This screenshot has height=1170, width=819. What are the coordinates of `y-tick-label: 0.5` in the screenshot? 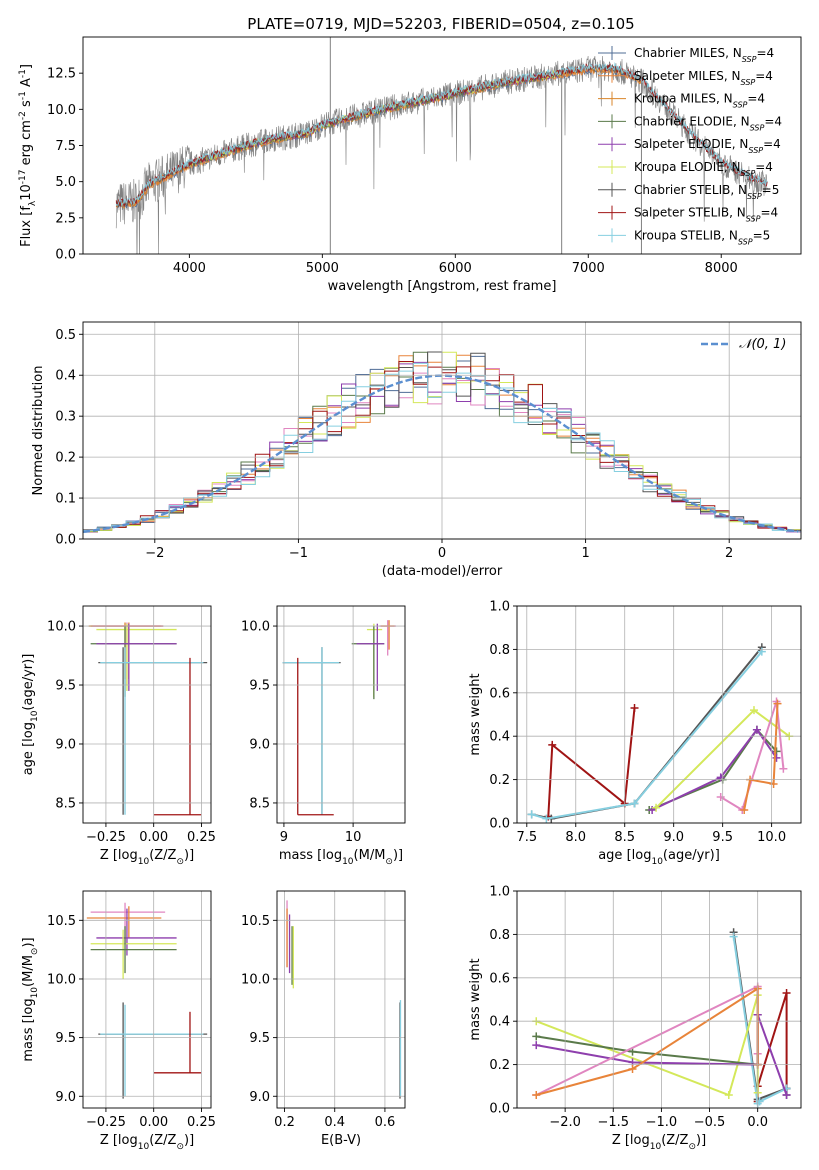 It's located at (65, 335).